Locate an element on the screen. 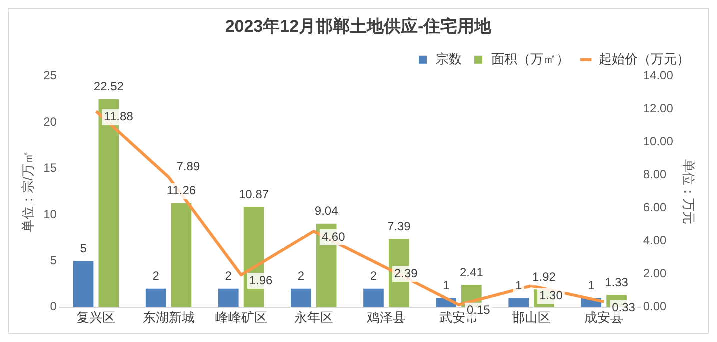 Image resolution: width=717 pixels, height=342 pixels. y2-tick-label: 10.00 is located at coordinates (658, 141).